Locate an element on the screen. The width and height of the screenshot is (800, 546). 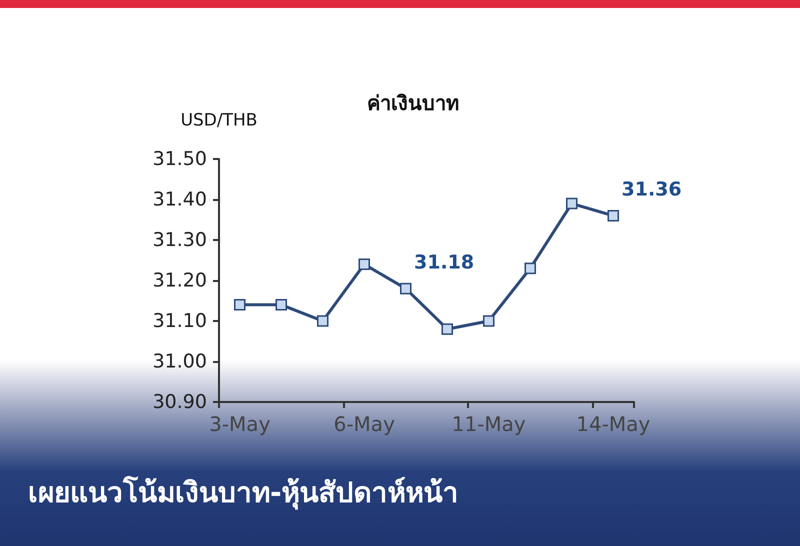
x-tick-label: 3-May is located at coordinates (240, 424).